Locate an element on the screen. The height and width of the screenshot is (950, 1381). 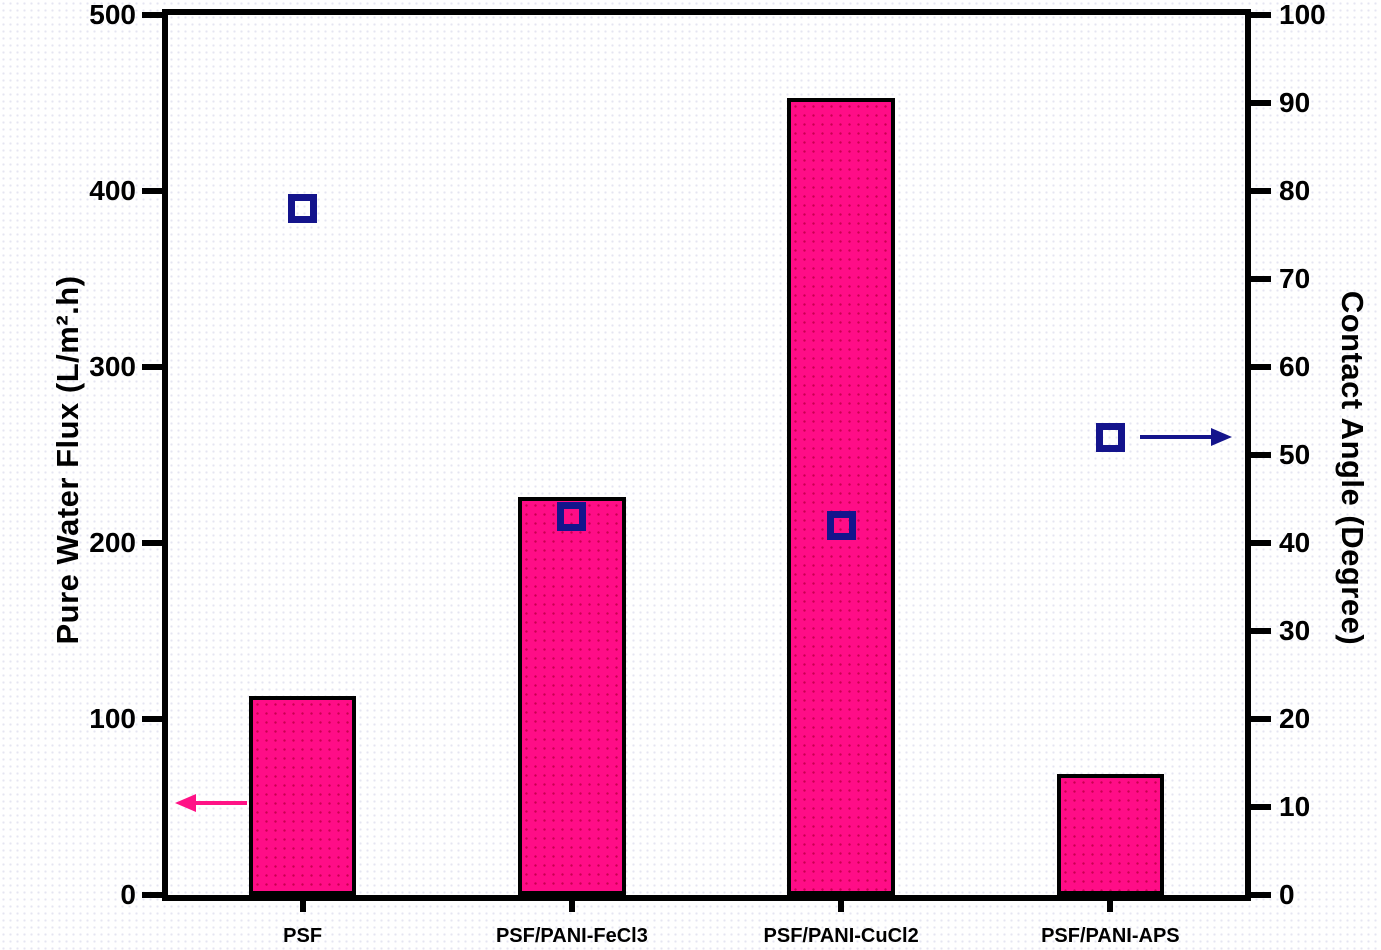
angle-arrow is located at coordinates (1176, 437).